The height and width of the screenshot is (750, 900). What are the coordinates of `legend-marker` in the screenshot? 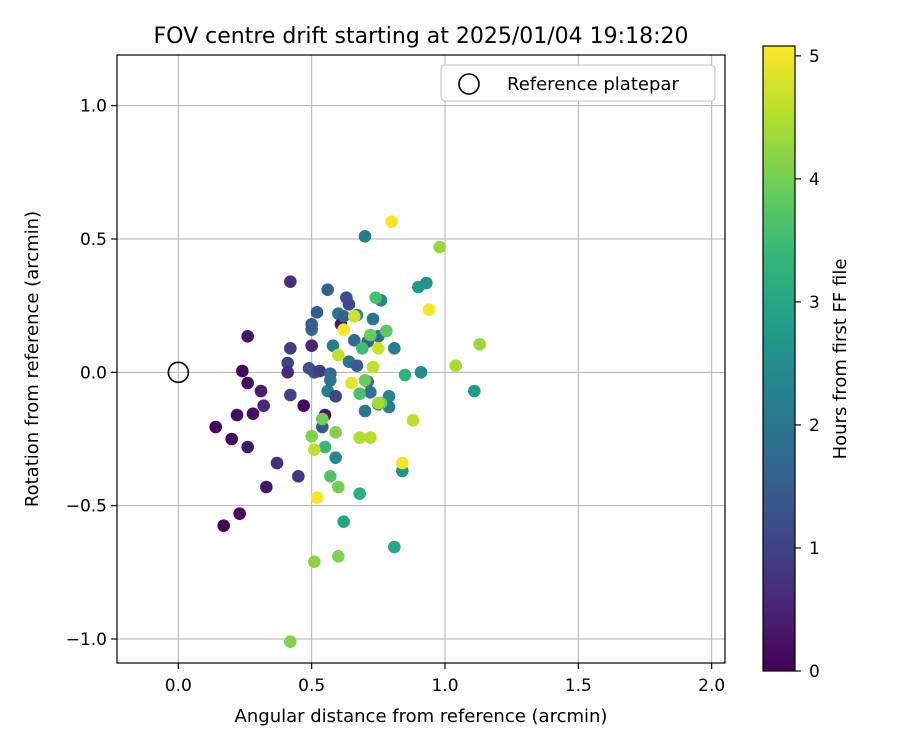 It's located at (469, 84).